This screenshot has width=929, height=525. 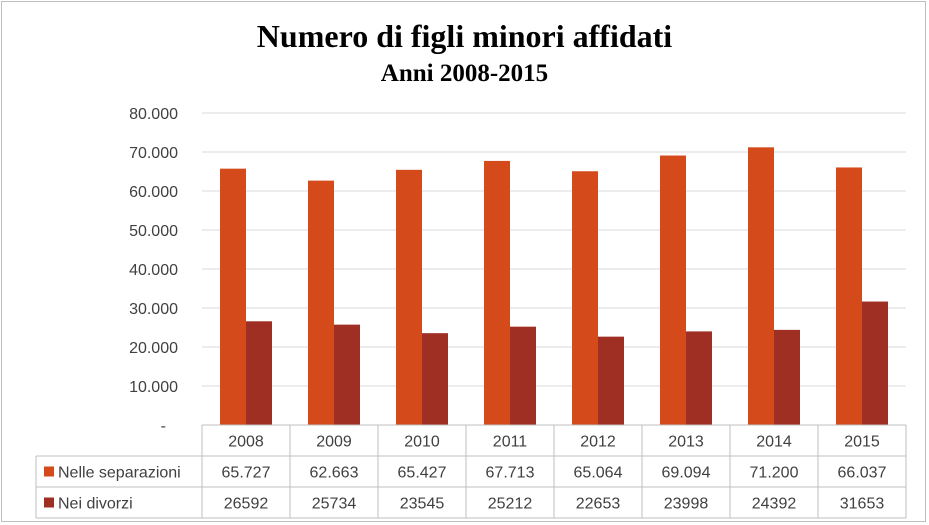 I want to click on y-tick-label: 50.000, so click(x=153, y=231).